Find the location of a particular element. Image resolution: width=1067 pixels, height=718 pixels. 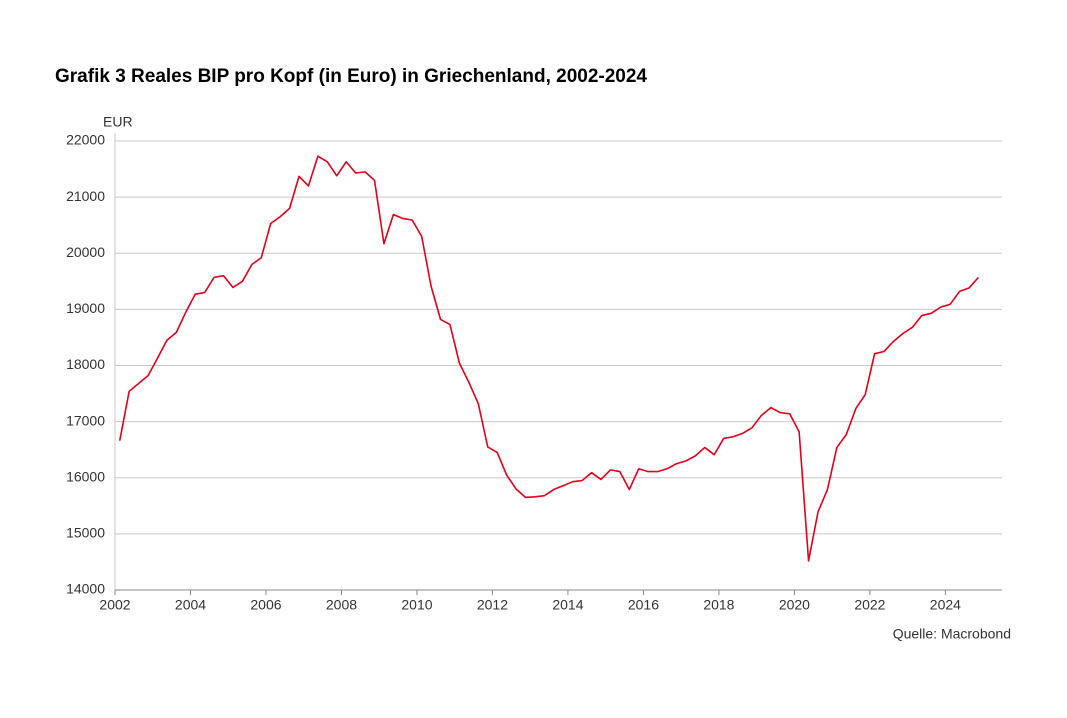

y-tick-label: 18000 is located at coordinates (85, 364).